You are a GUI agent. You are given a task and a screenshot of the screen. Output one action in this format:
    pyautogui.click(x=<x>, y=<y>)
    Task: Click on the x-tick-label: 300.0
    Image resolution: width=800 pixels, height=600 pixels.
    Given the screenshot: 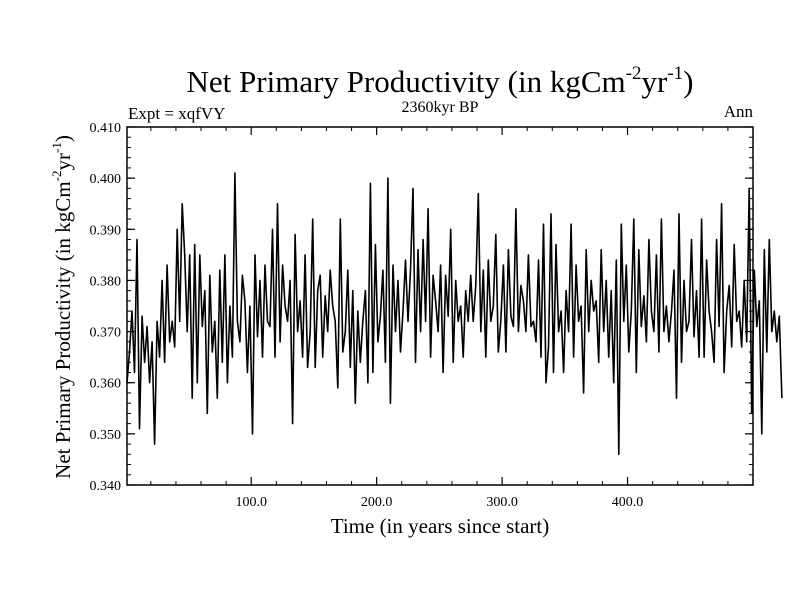 What is the action you would take?
    pyautogui.click(x=502, y=502)
    